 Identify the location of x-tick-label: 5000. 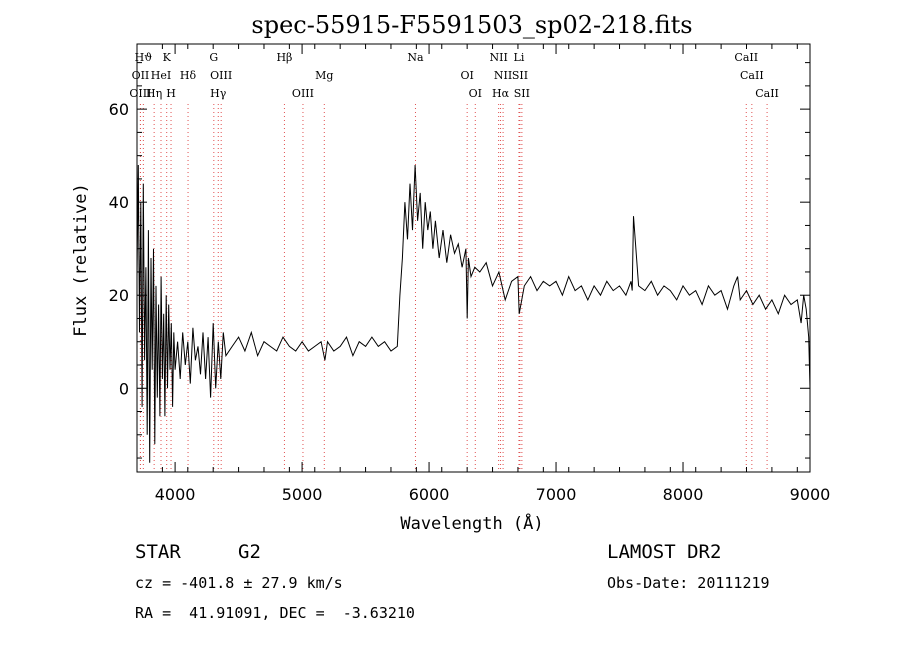
(302, 494).